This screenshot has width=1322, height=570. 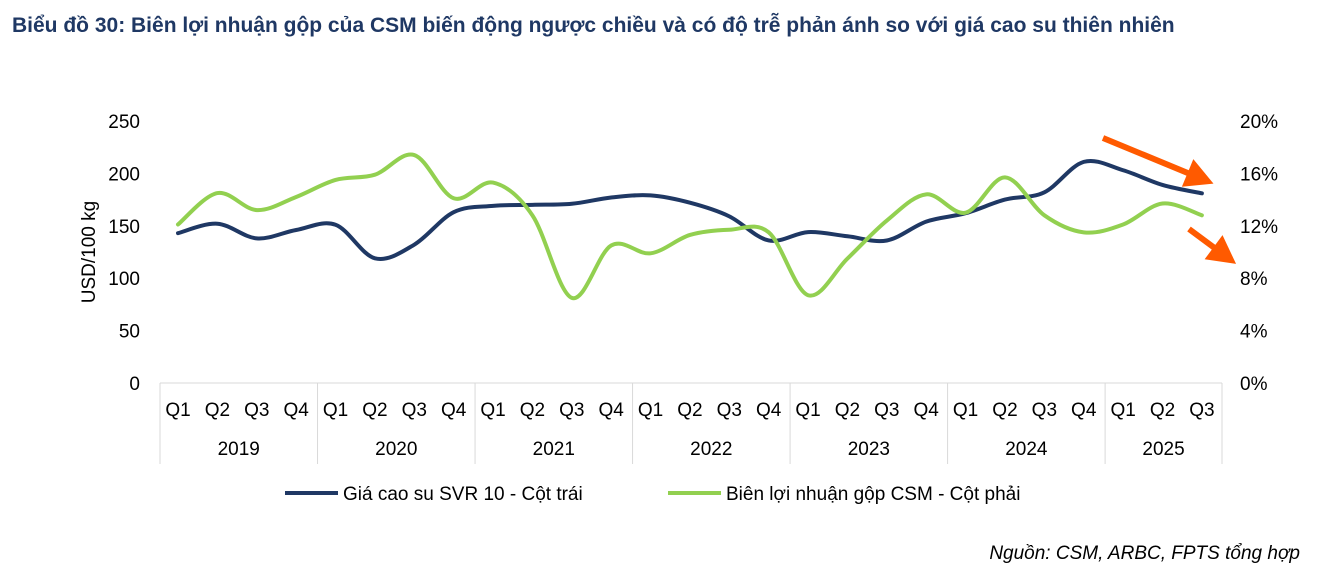 I want to click on x-group-label: 2025, so click(x=1163, y=449).